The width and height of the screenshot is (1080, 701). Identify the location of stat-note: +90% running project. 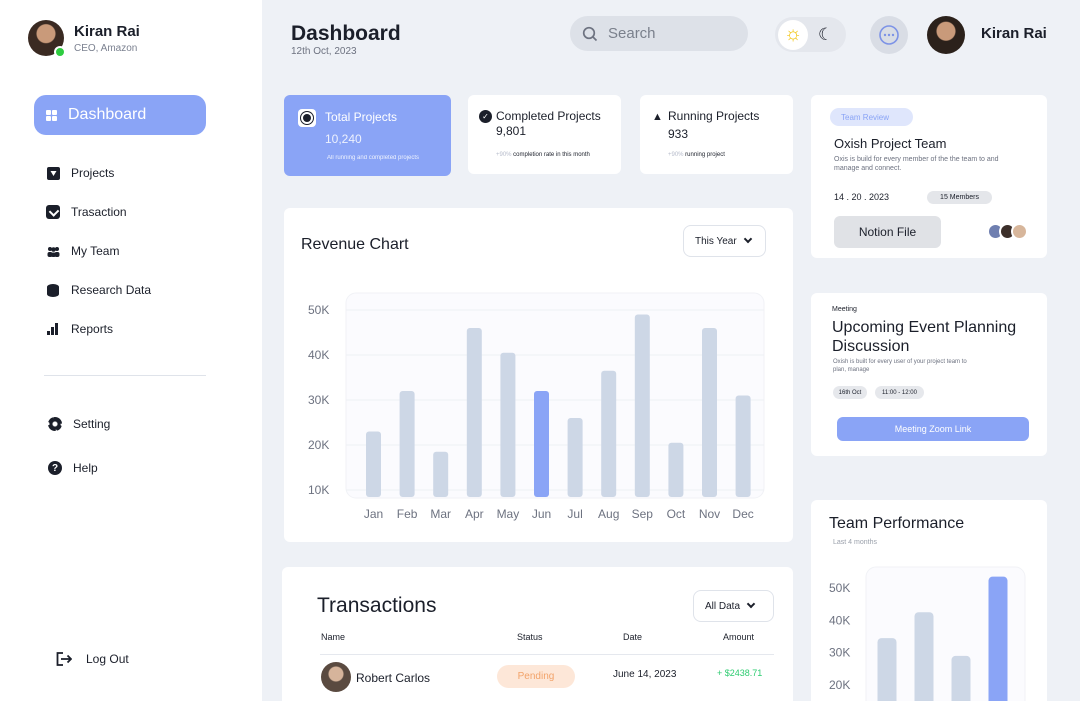
(696, 155).